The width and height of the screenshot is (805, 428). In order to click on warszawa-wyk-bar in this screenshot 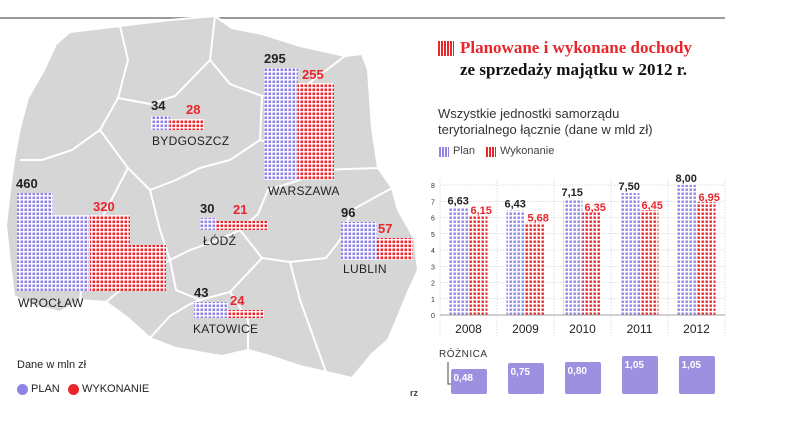, I will do `click(316, 131)`.